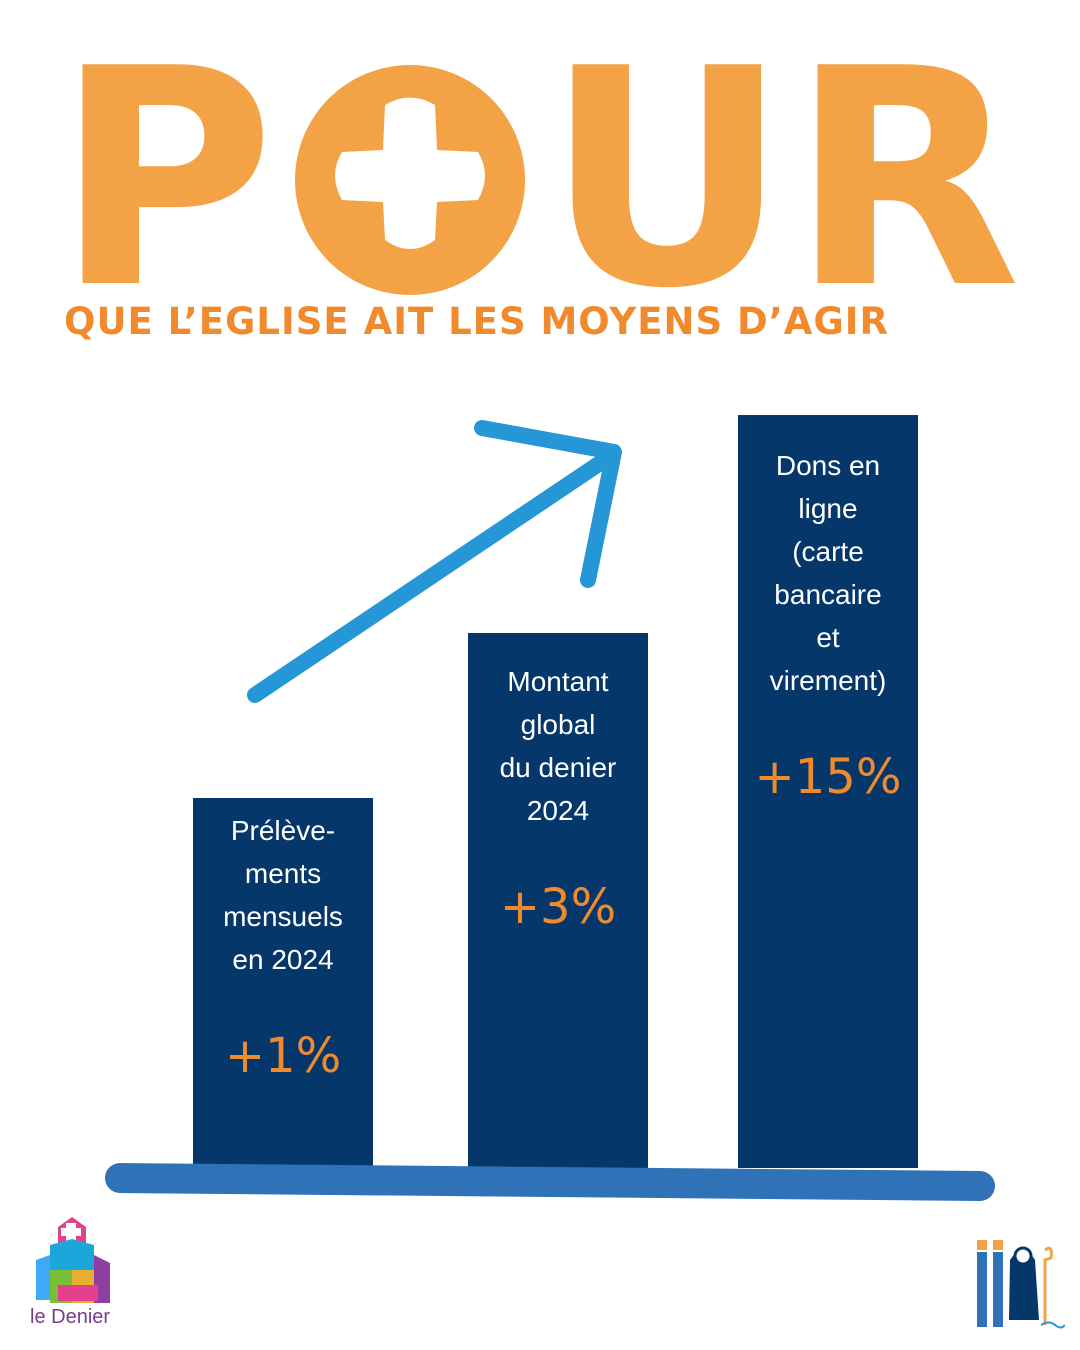  I want to click on headline-letter-o-cross-icon, so click(410, 180).